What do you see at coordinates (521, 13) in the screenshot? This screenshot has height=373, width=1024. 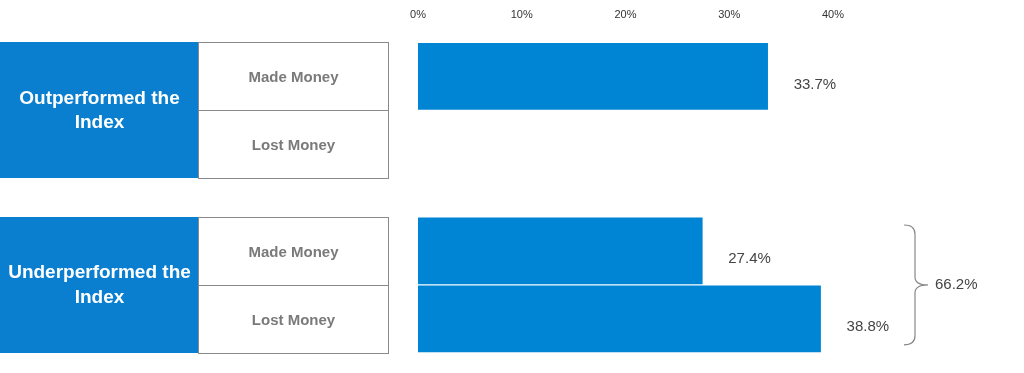 I see `x-tick-label: 10%` at bounding box center [521, 13].